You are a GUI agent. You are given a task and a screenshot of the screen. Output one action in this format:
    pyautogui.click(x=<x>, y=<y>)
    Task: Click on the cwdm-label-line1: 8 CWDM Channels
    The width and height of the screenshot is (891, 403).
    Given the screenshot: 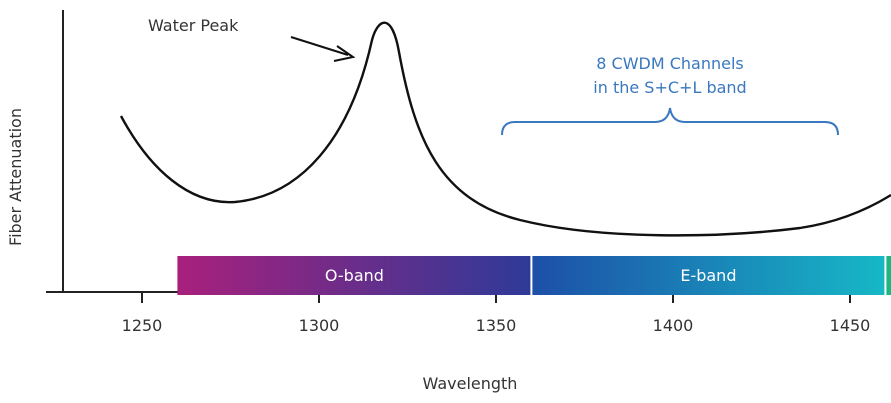 What is the action you would take?
    pyautogui.click(x=670, y=63)
    